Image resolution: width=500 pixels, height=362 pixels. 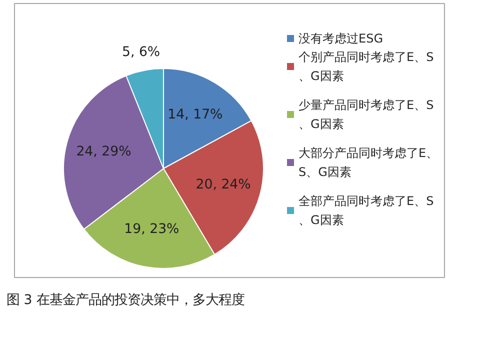 I want to click on data-label: 14, 17%, so click(x=195, y=115).